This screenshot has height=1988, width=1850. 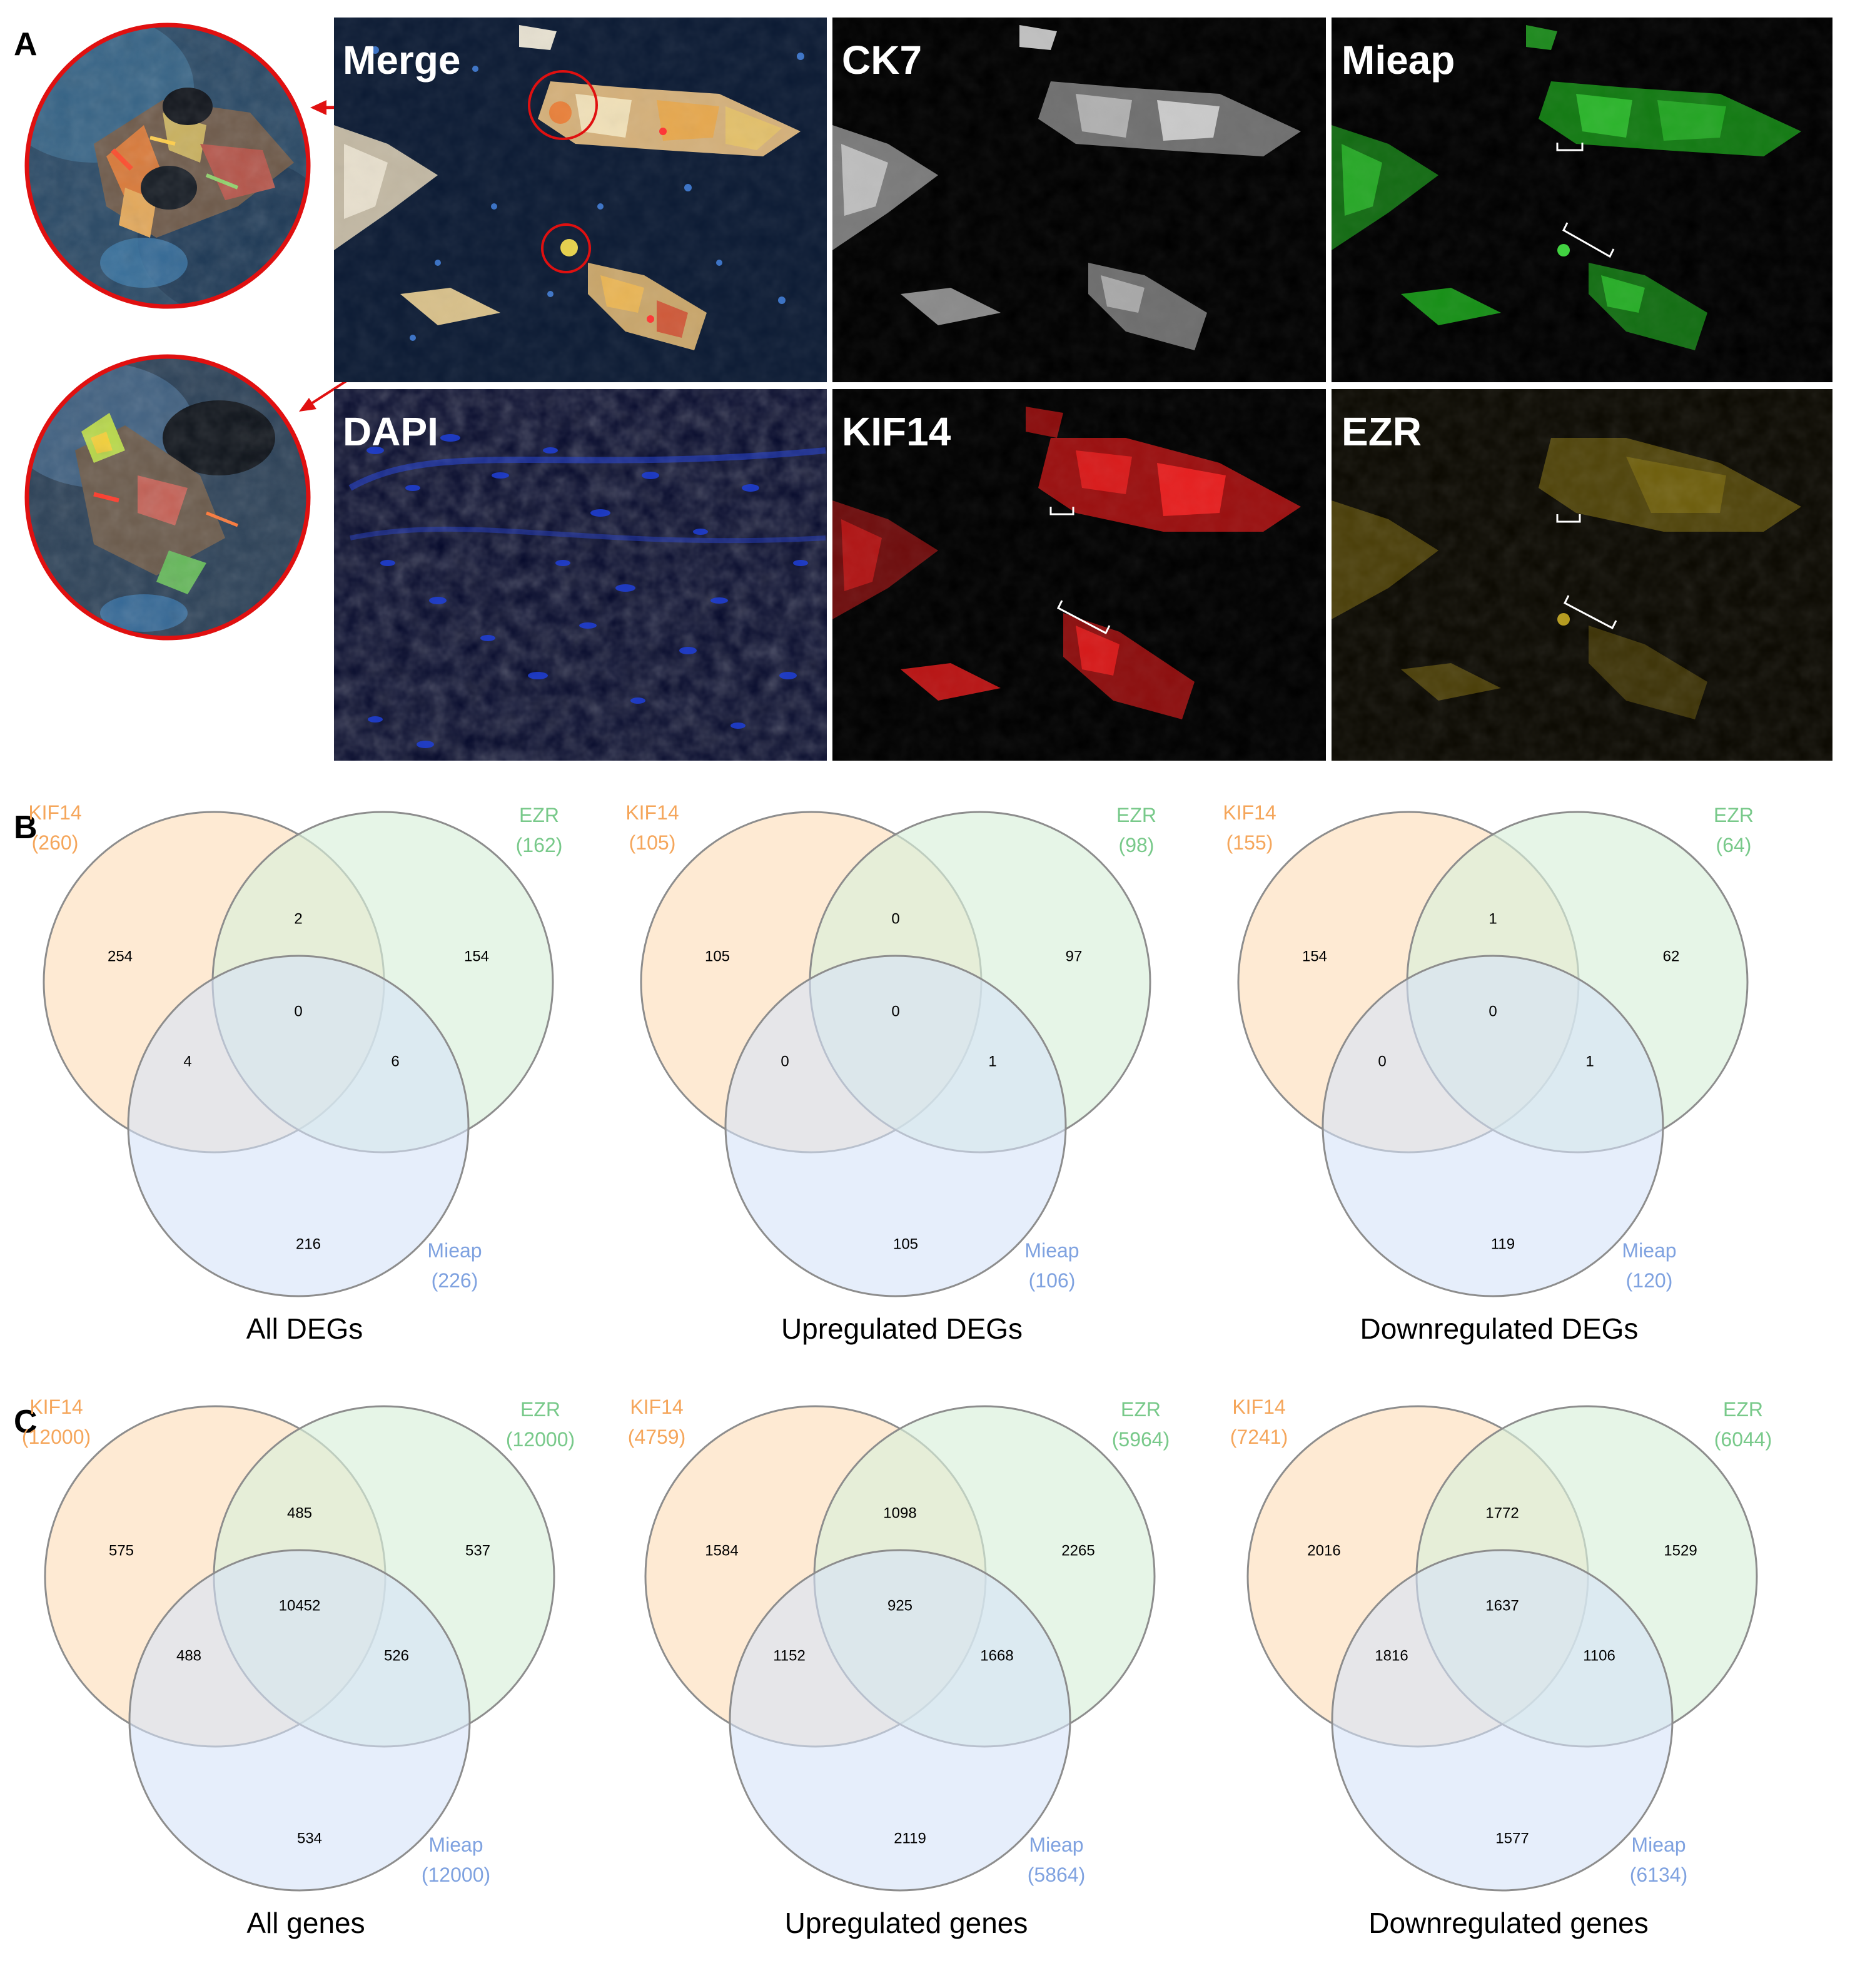 What do you see at coordinates (1053, 1280) in the screenshot?
I see `venn-set-total-mieap: (106)` at bounding box center [1053, 1280].